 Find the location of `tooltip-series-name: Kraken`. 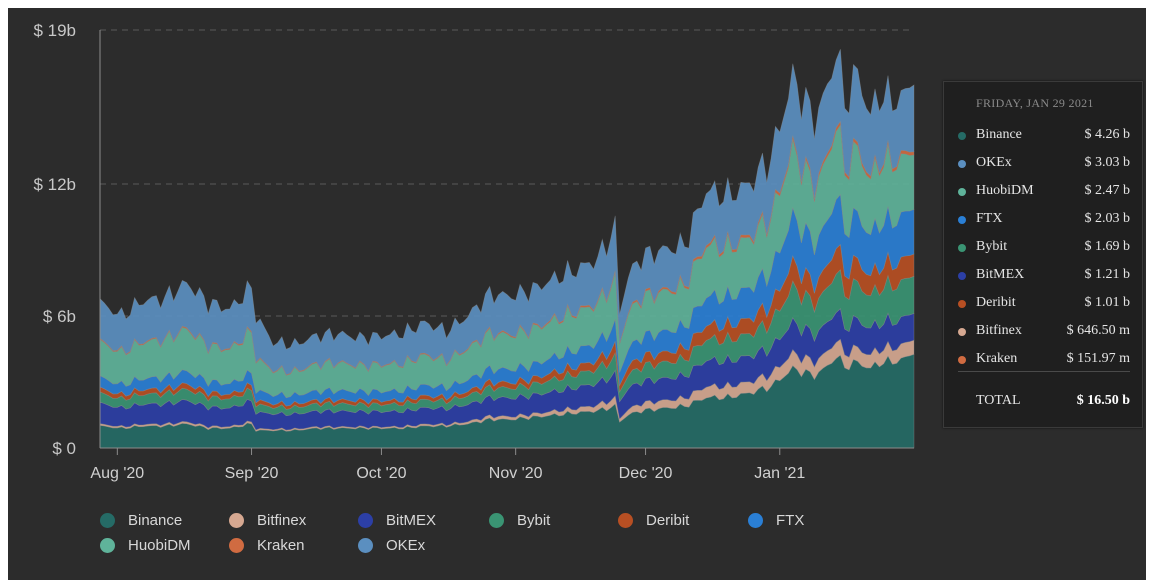

tooltip-series-name: Kraken is located at coordinates (997, 358).